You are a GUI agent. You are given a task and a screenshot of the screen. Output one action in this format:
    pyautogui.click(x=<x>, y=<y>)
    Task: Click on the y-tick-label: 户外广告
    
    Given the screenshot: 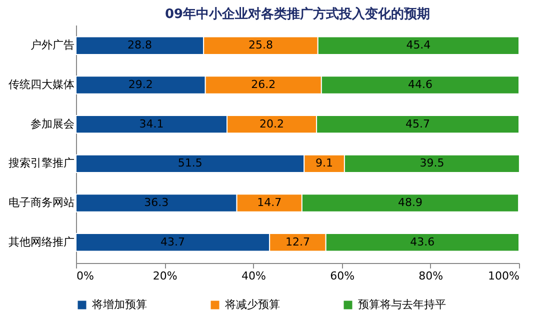 What is the action you would take?
    pyautogui.click(x=52, y=45)
    